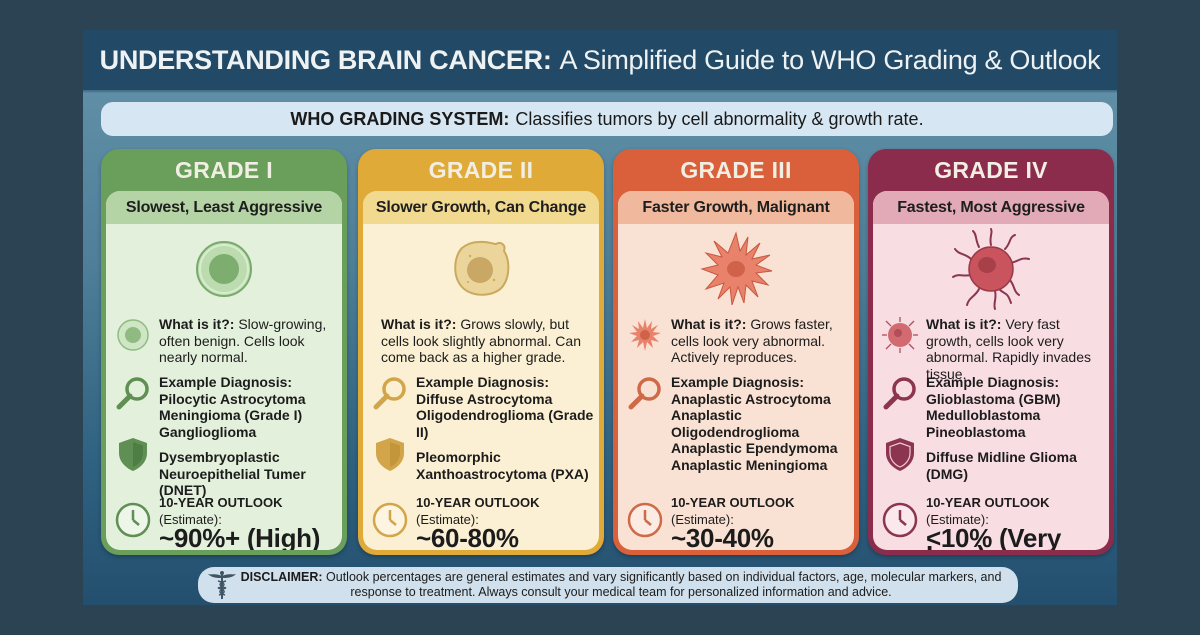 Image resolution: width=1200 pixels, height=635 pixels. I want to click on shield-diagnosis: Pleomorphic Xanthoastrocytoma (PXA), so click(502, 465).